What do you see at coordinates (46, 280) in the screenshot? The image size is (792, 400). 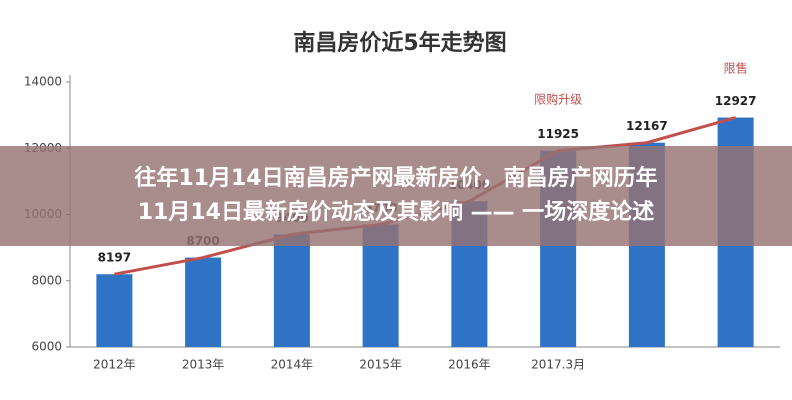 I see `y-tick-label: 8000` at bounding box center [46, 280].